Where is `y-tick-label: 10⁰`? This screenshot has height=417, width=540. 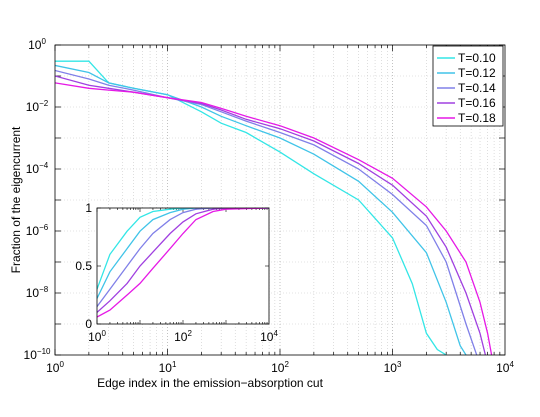
y-tick-label: 10⁰ is located at coordinates (37, 44).